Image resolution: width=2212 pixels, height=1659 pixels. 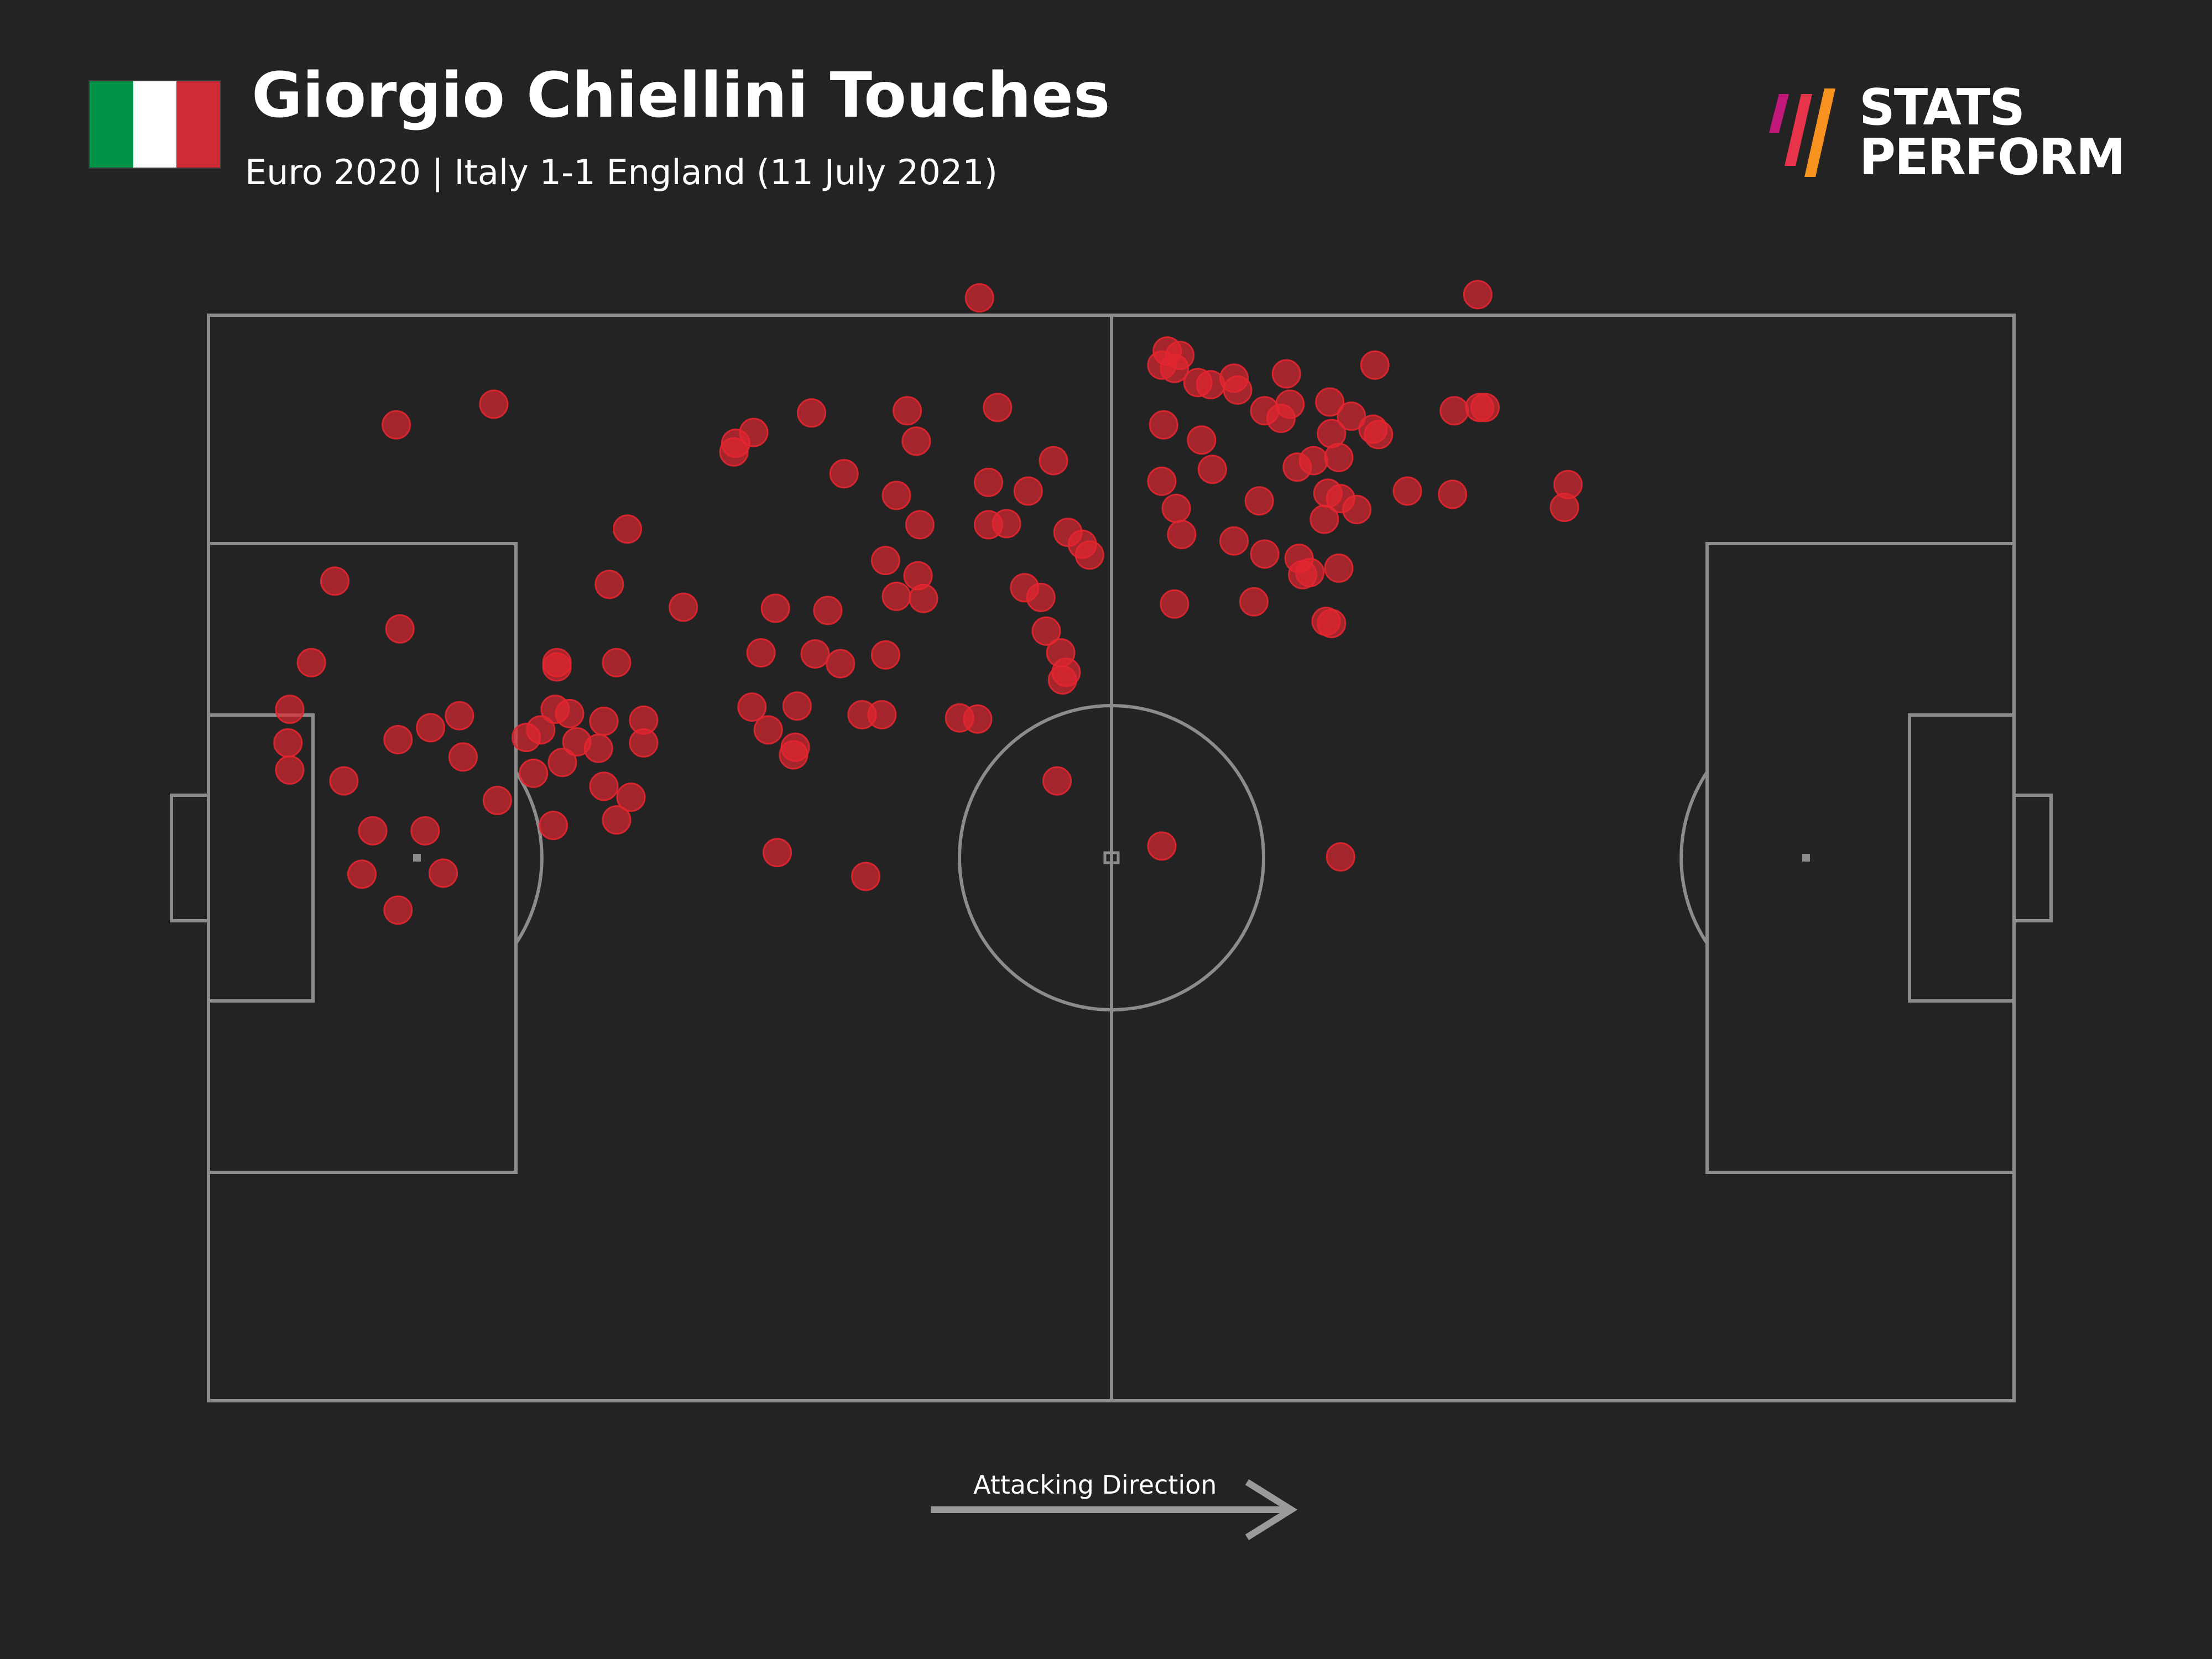 What do you see at coordinates (1114, 1510) in the screenshot?
I see `attacking-direction-arrow` at bounding box center [1114, 1510].